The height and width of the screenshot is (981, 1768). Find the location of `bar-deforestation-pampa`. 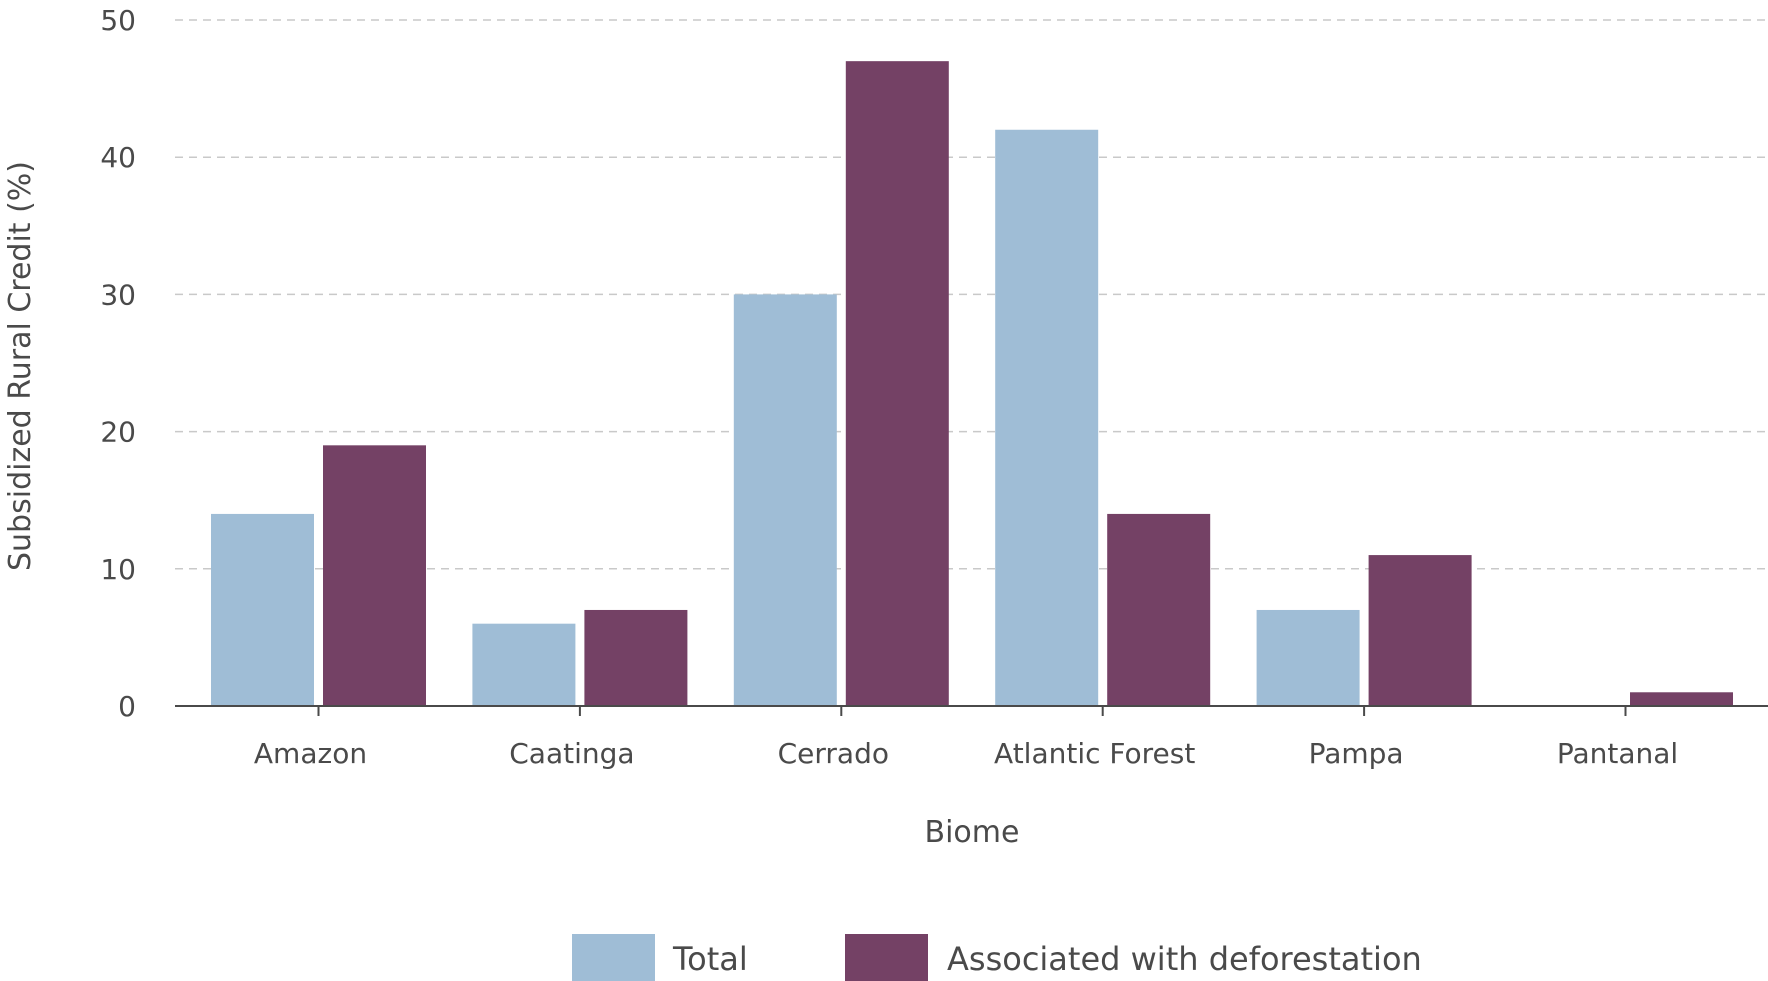

bar-deforestation-pampa is located at coordinates (1420, 630).